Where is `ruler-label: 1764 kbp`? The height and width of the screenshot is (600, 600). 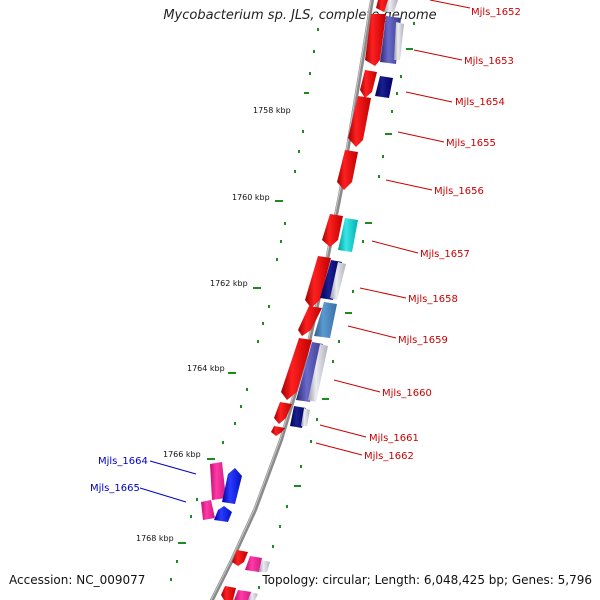
ruler-label: 1764 kbp is located at coordinates (206, 368).